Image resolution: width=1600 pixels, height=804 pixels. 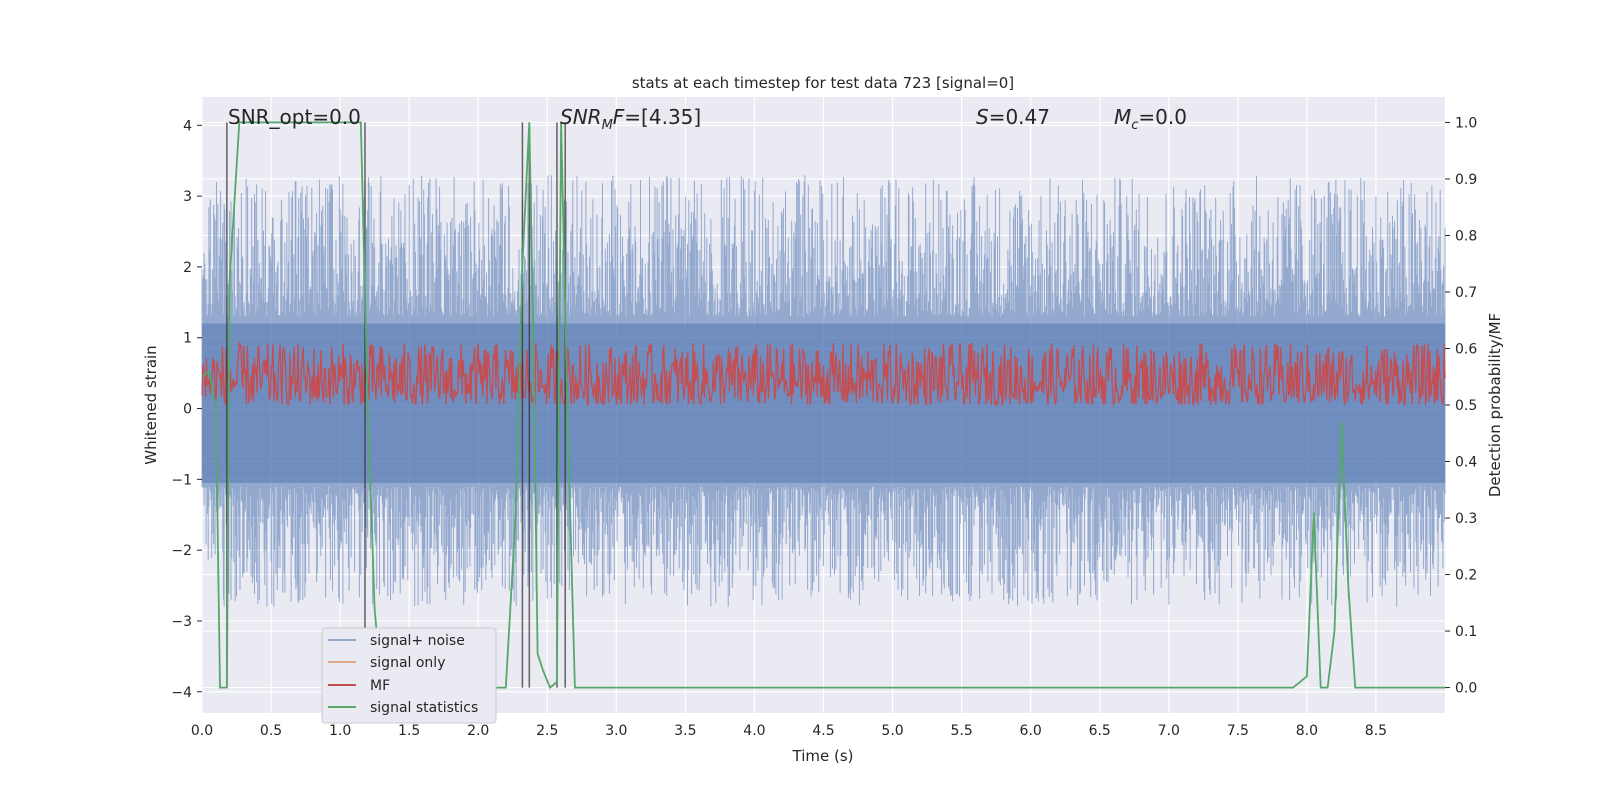 I want to click on x-axis-label: Time (s), so click(x=823, y=756).